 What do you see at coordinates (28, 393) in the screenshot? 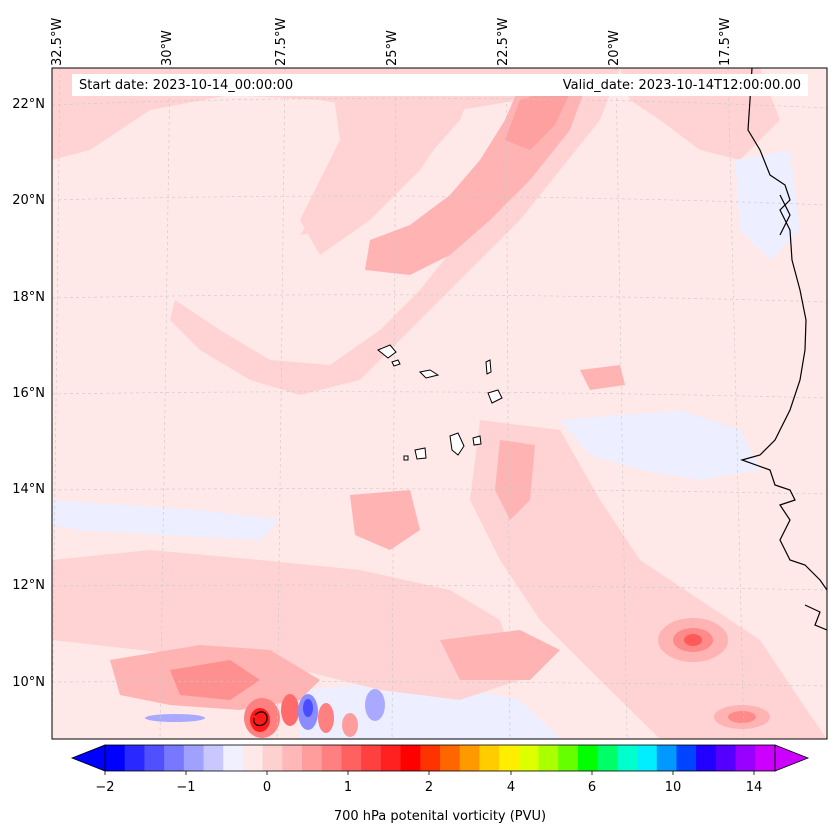
I see `lat-label: 16°N` at bounding box center [28, 393].